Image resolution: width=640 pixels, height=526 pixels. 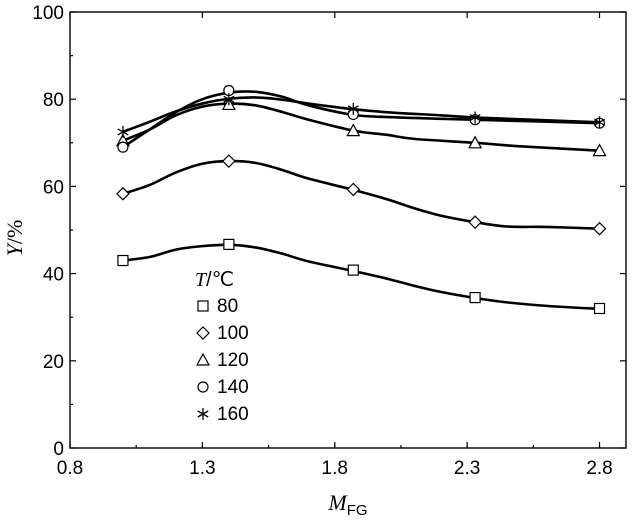 What do you see at coordinates (53, 100) in the screenshot?
I see `y-tick-label: 80` at bounding box center [53, 100].